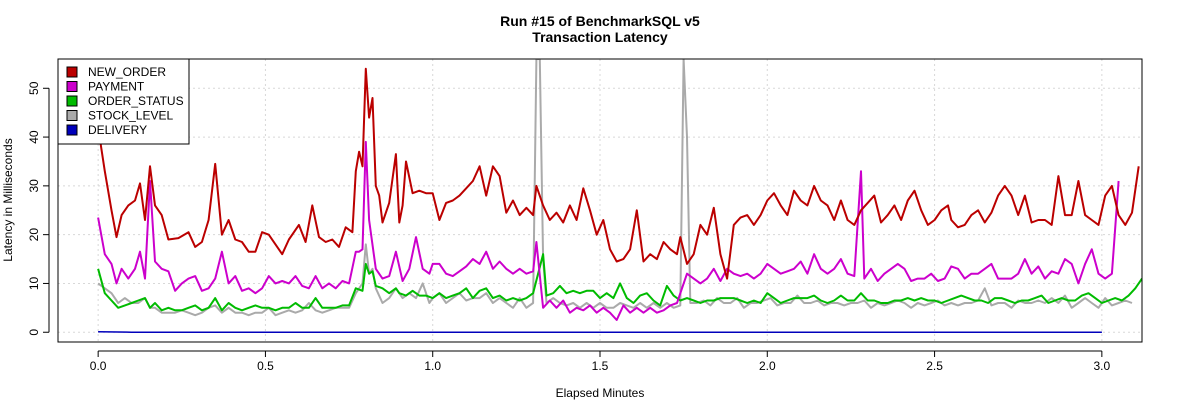 Image resolution: width=1200 pixels, height=400 pixels. What do you see at coordinates (34, 332) in the screenshot?
I see `y-tick-label: 0` at bounding box center [34, 332].